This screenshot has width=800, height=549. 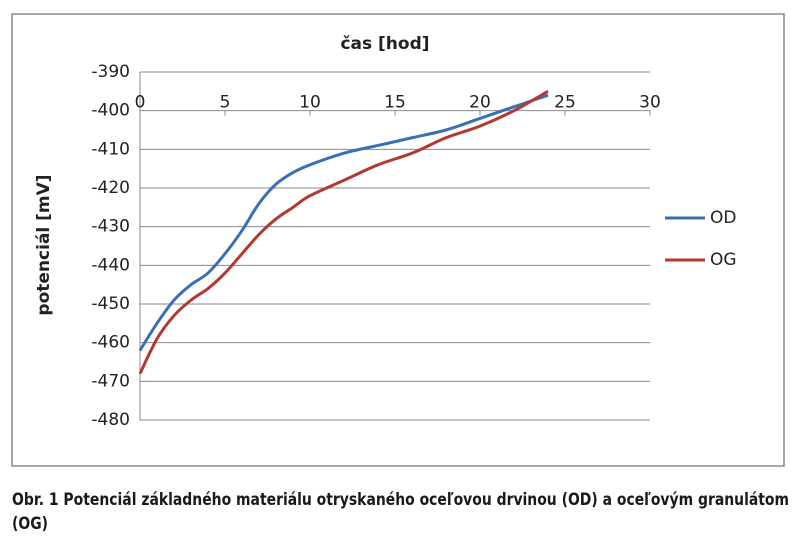 What do you see at coordinates (110, 72) in the screenshot?
I see `y-tick-label: -390` at bounding box center [110, 72].